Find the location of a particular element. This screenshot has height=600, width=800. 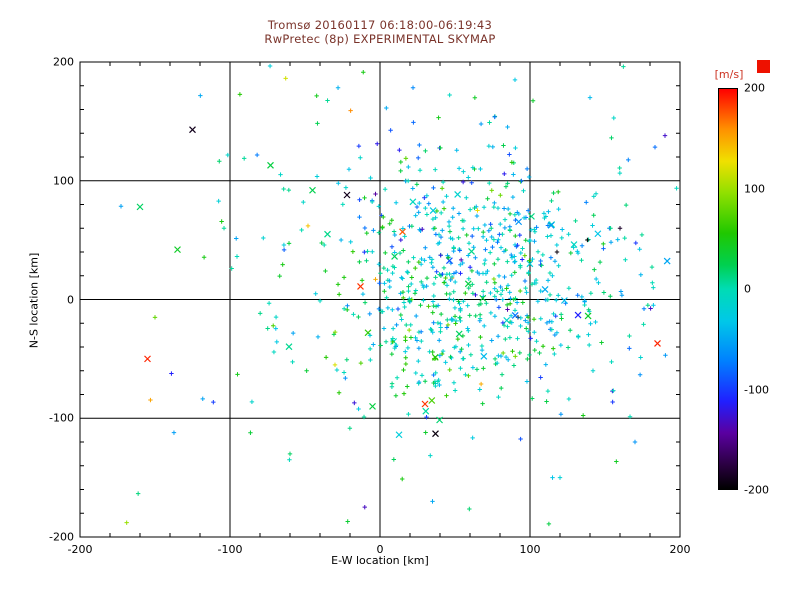

colorbar-tick-label: 200 is located at coordinates (754, 88).